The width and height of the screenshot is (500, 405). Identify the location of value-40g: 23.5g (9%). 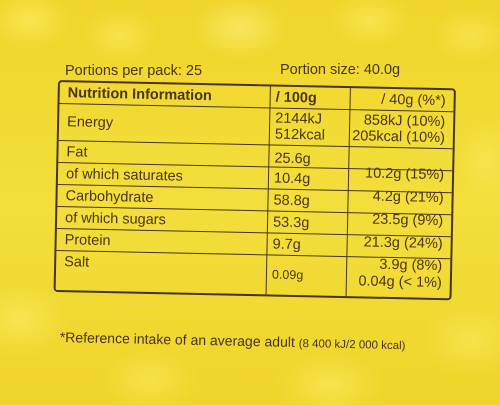
(408, 220).